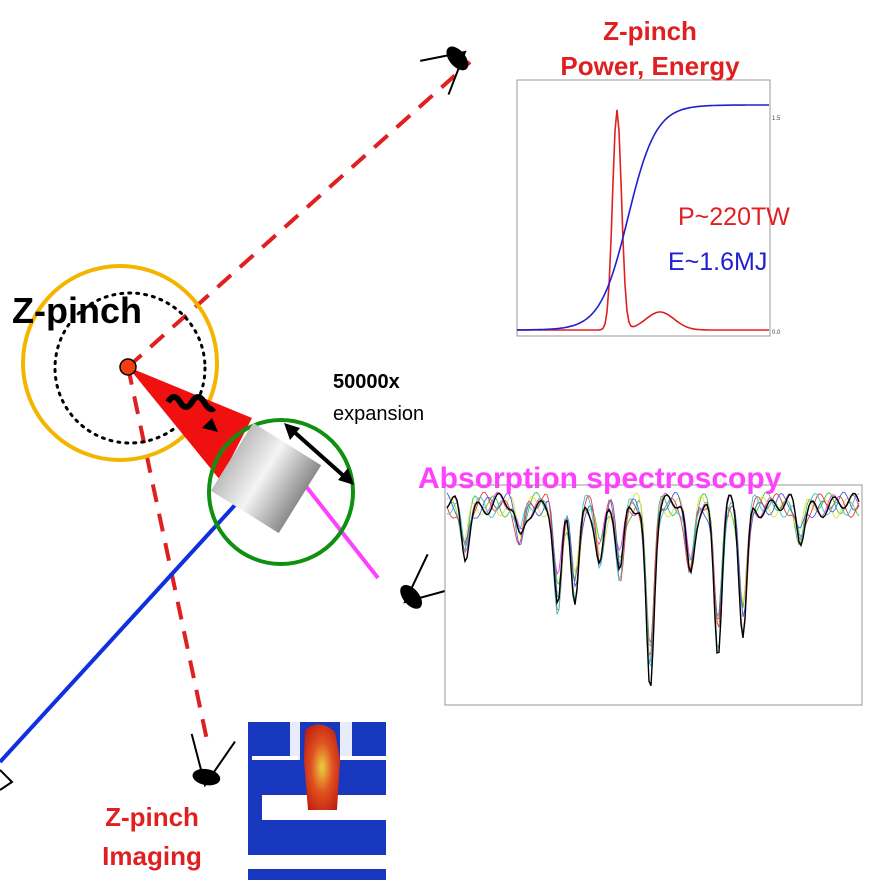  I want to click on xray-wave, so click(191, 403).